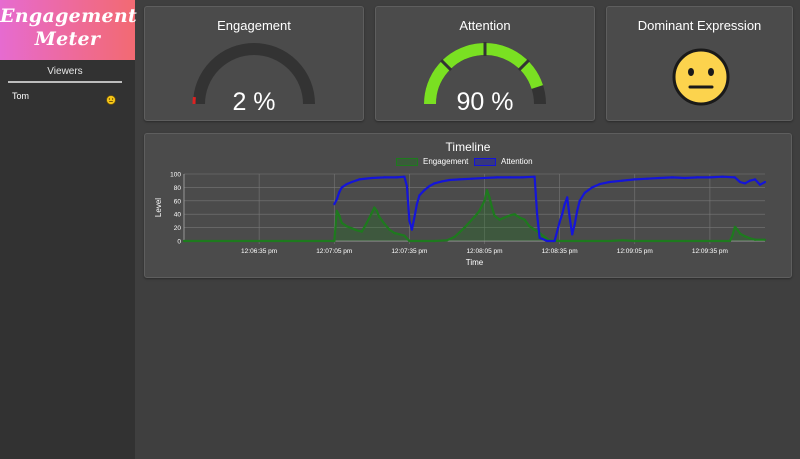  I want to click on engagement-title: Engagement, so click(254, 25).